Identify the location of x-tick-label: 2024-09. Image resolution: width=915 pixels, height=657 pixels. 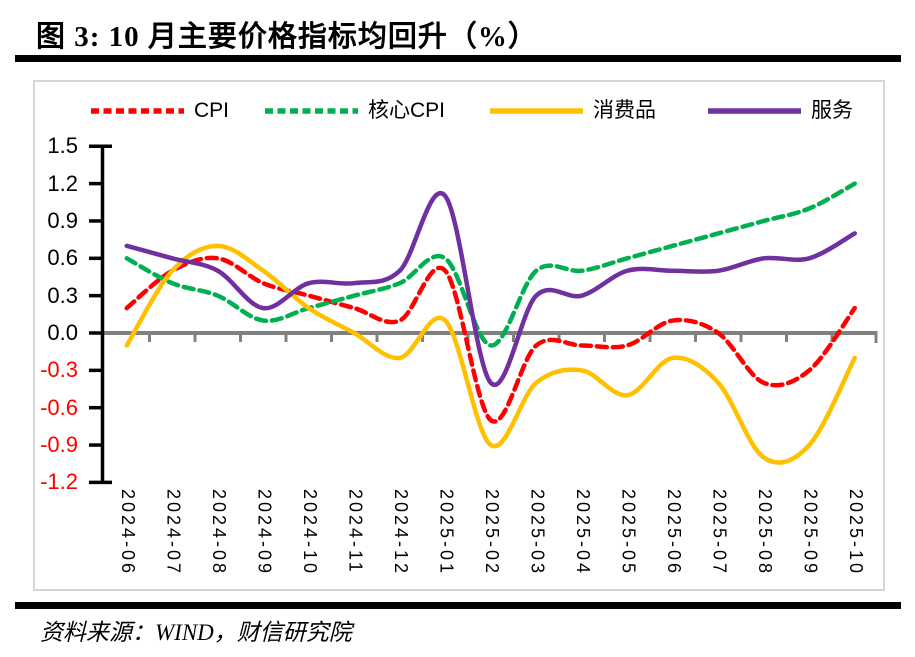
(264, 533).